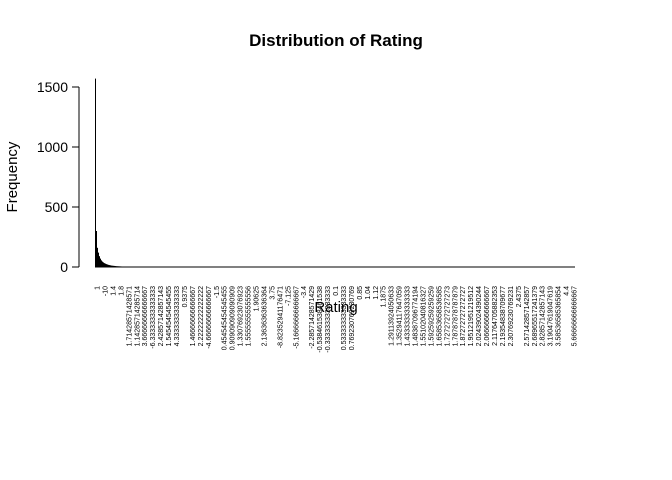  What do you see at coordinates (249, 316) in the screenshot?
I see `x-tick-label: 1.55555555555556` at bounding box center [249, 316].